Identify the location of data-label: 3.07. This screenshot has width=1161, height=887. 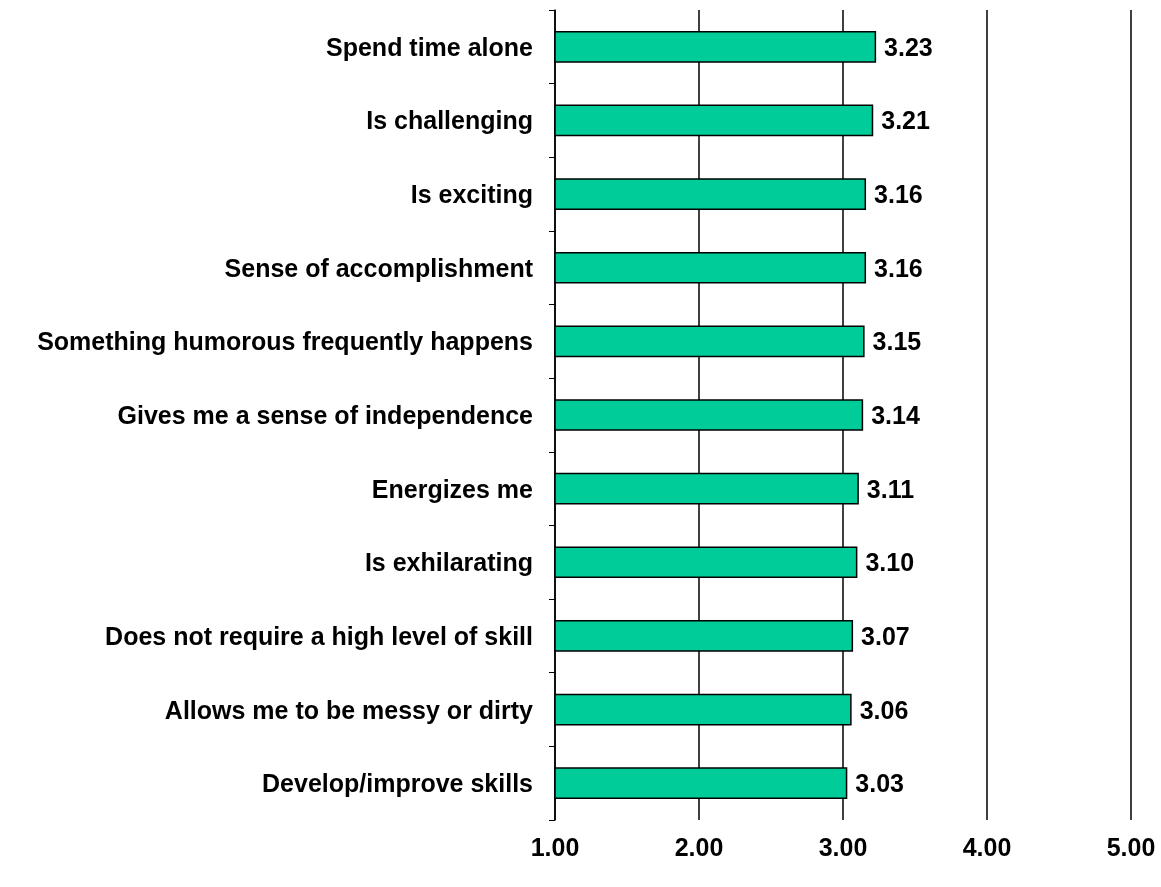
(885, 635).